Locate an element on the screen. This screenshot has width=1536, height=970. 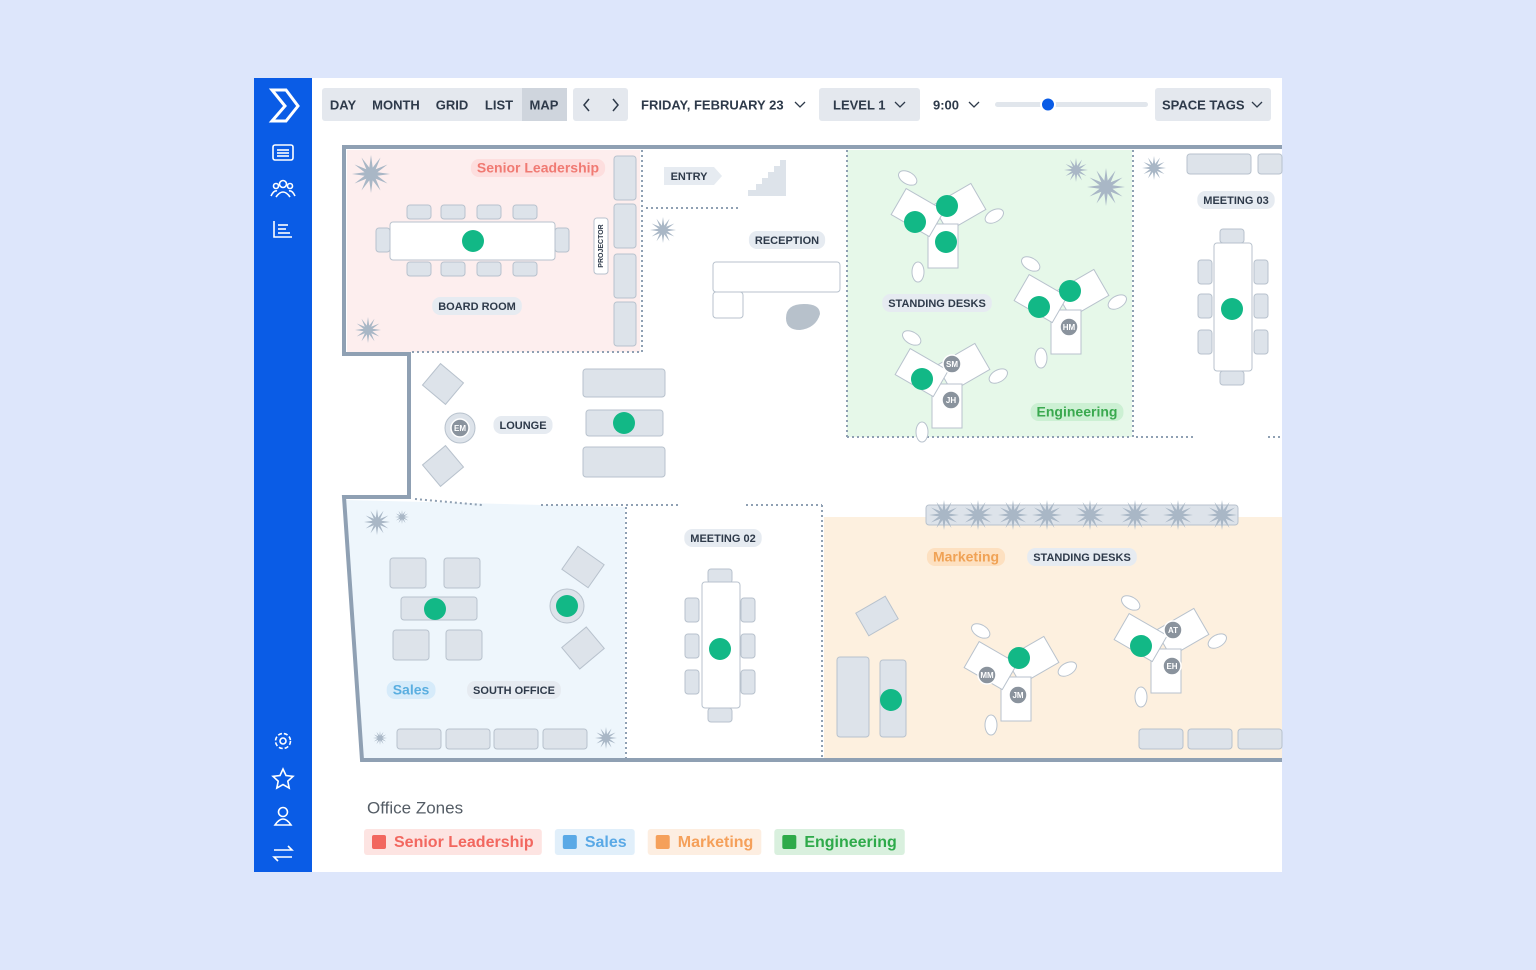
legend-label: Sales is located at coordinates (606, 842).